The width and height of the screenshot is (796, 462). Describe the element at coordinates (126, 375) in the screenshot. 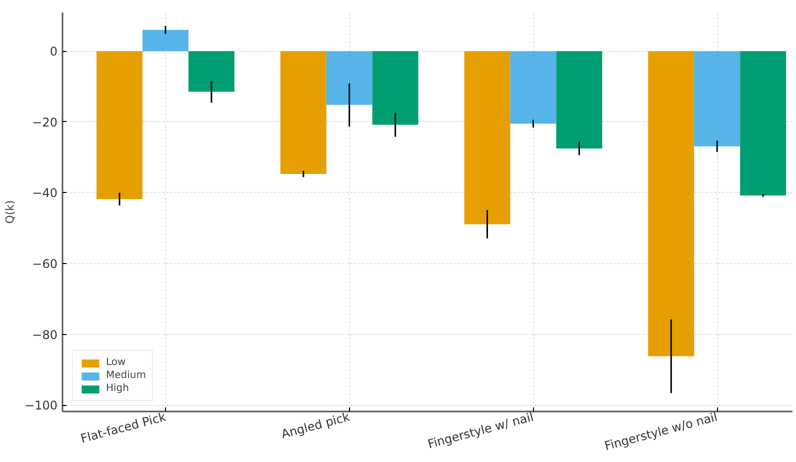

I see `legend-label: Medium` at that location.